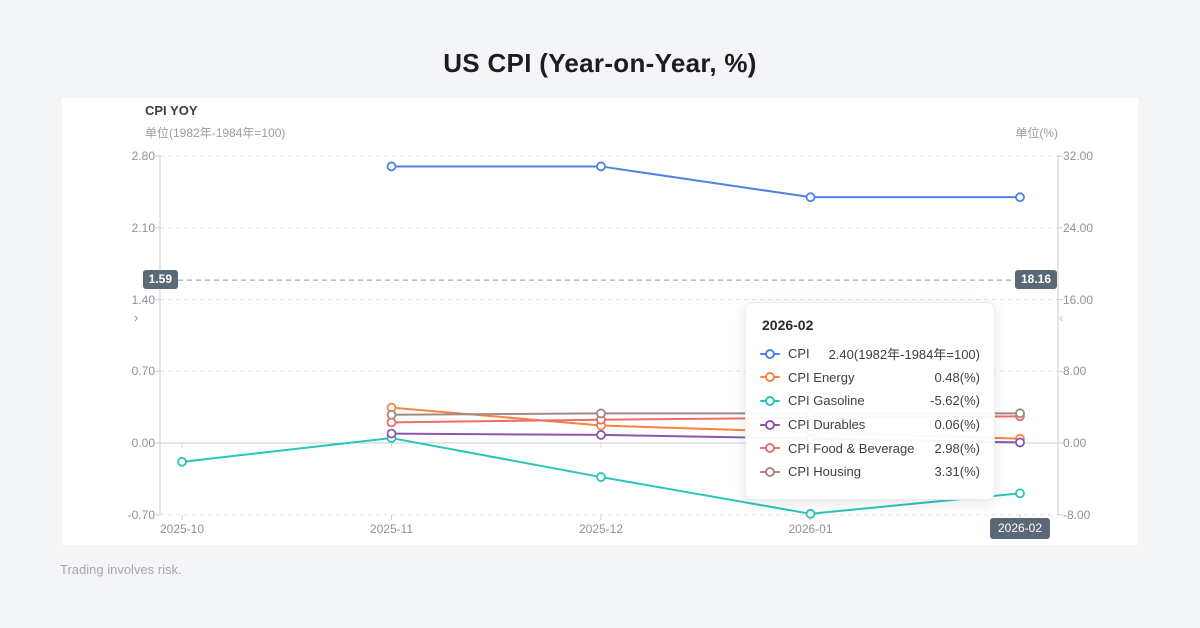  I want to click on tooltip-series-value: -5.62(%), so click(955, 401).